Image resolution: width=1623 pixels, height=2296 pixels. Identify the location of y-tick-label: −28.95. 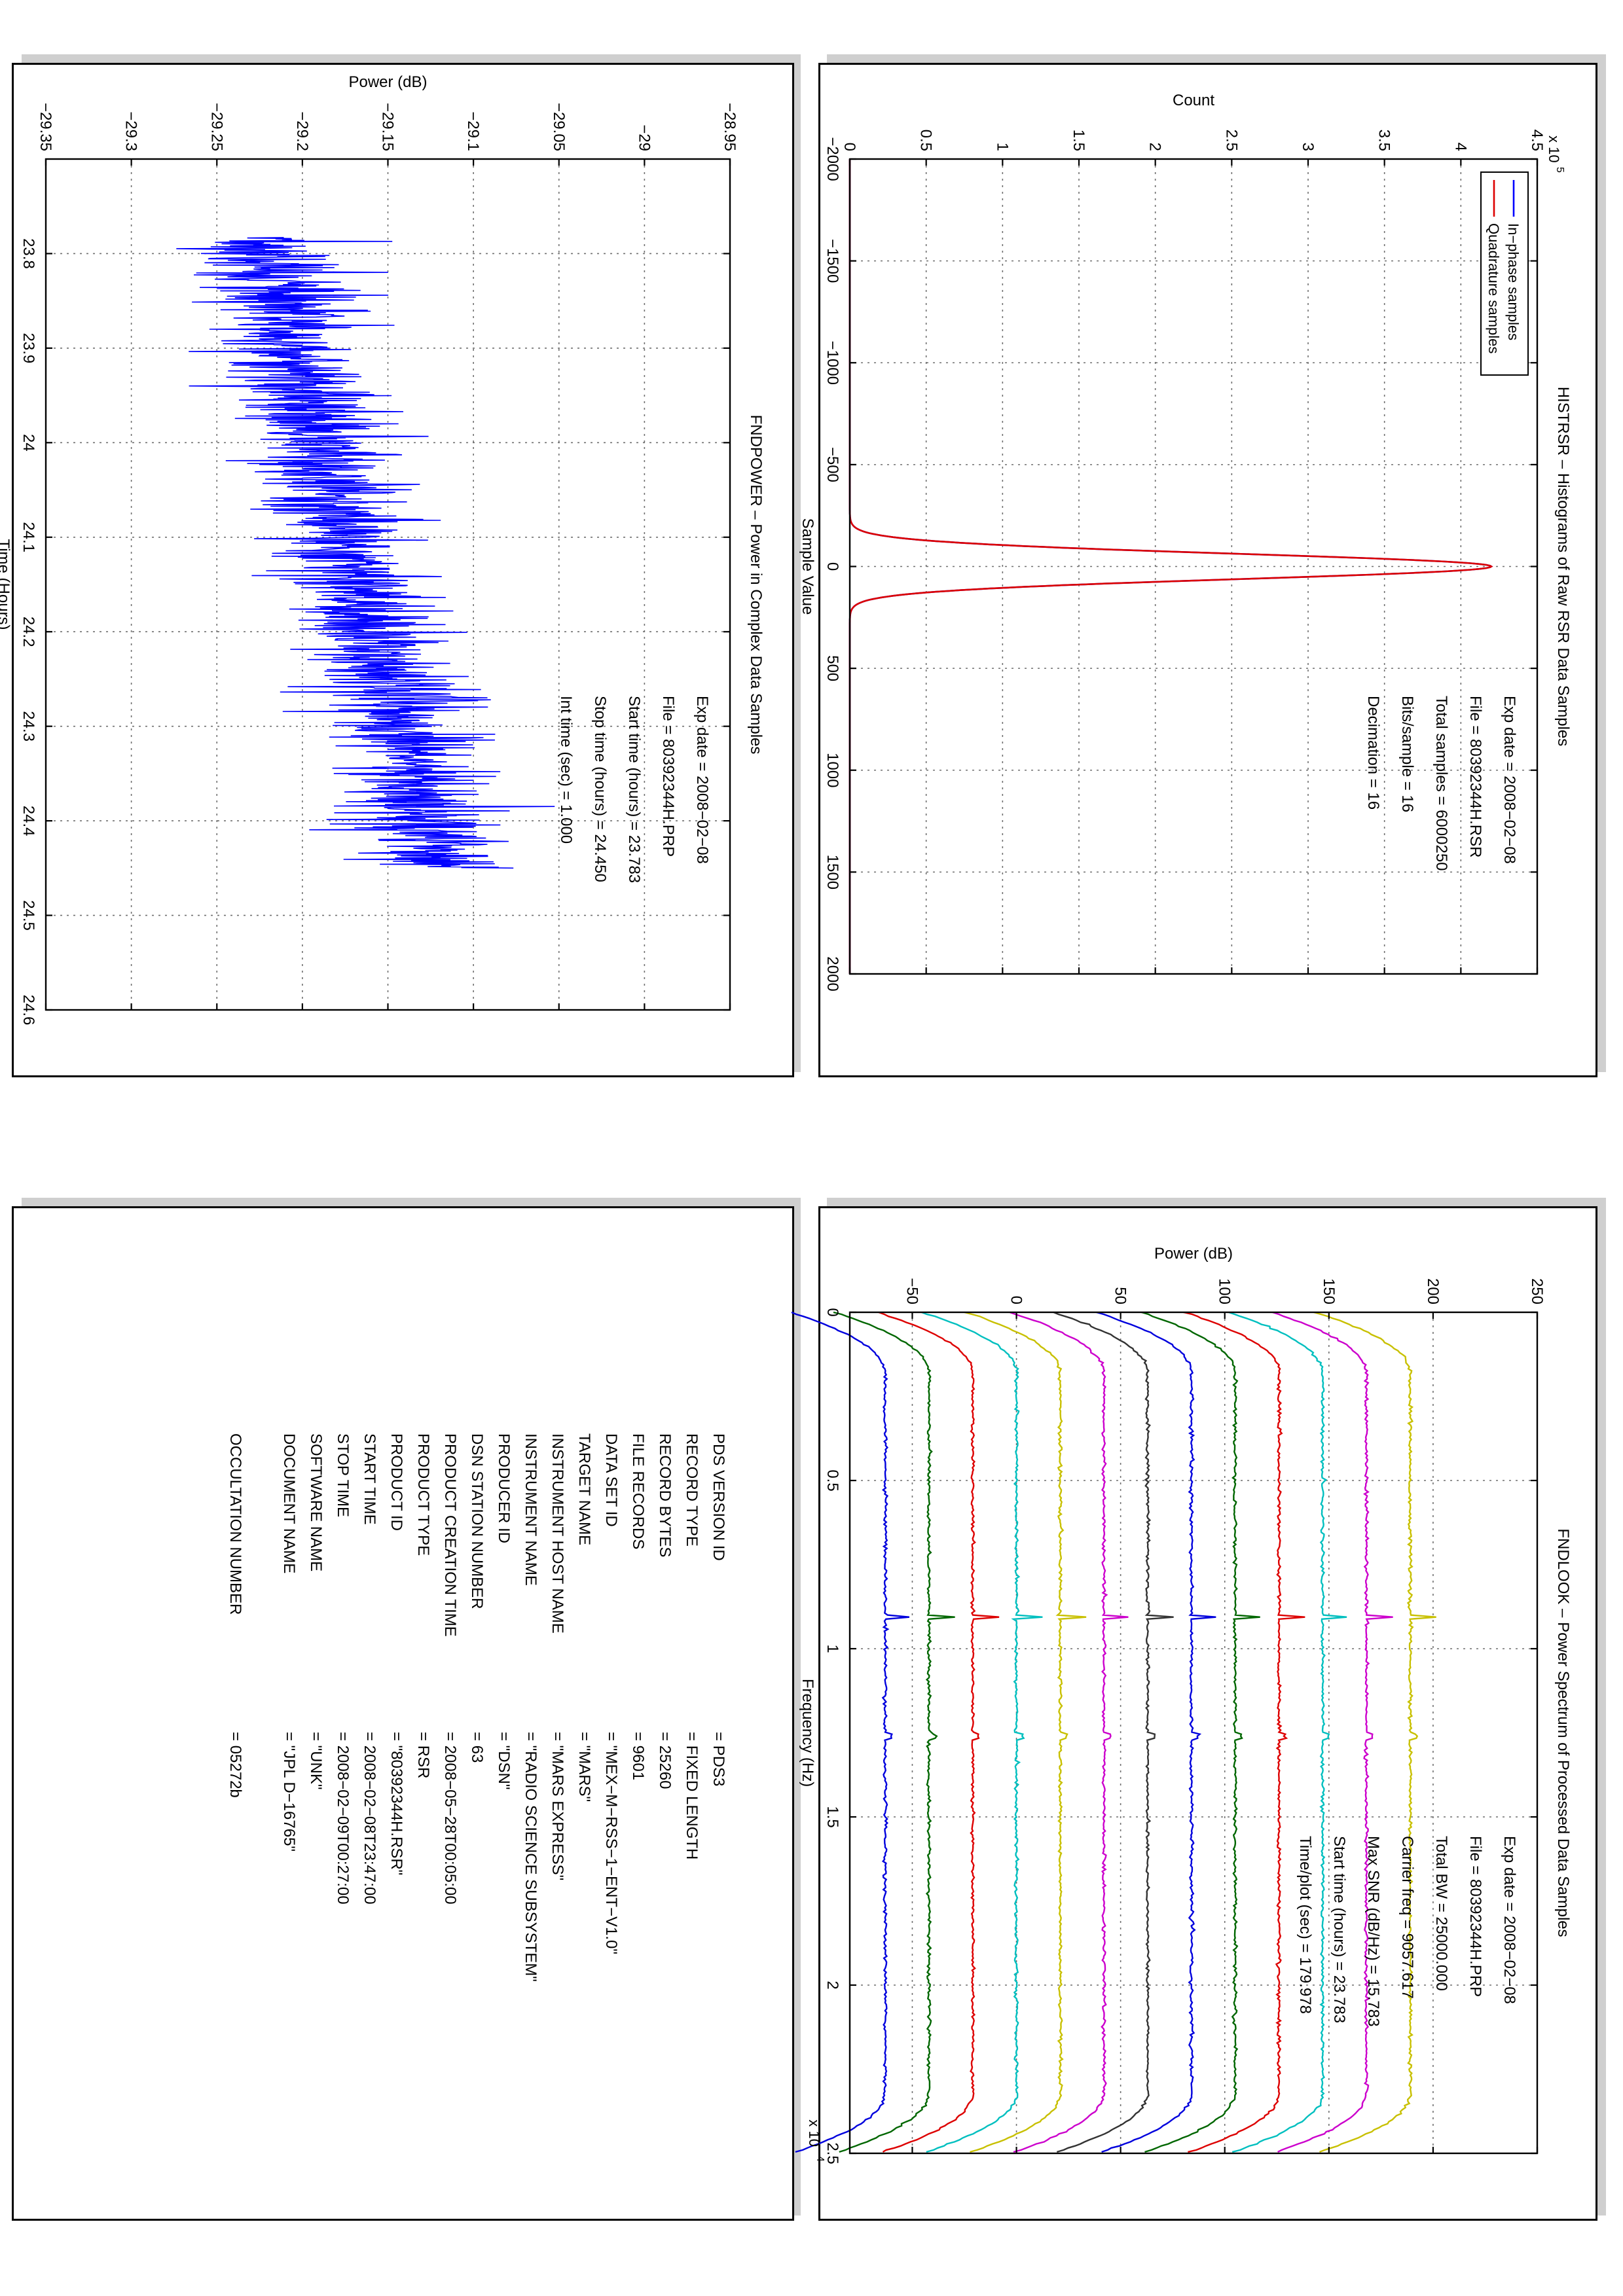
(730, 127).